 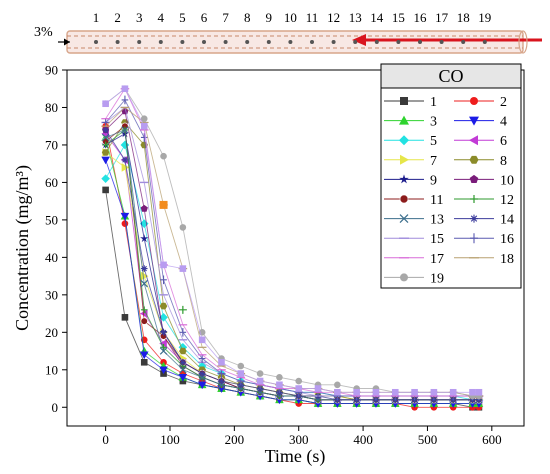 What do you see at coordinates (144, 238) in the screenshot?
I see `series-9-point` at bounding box center [144, 238].